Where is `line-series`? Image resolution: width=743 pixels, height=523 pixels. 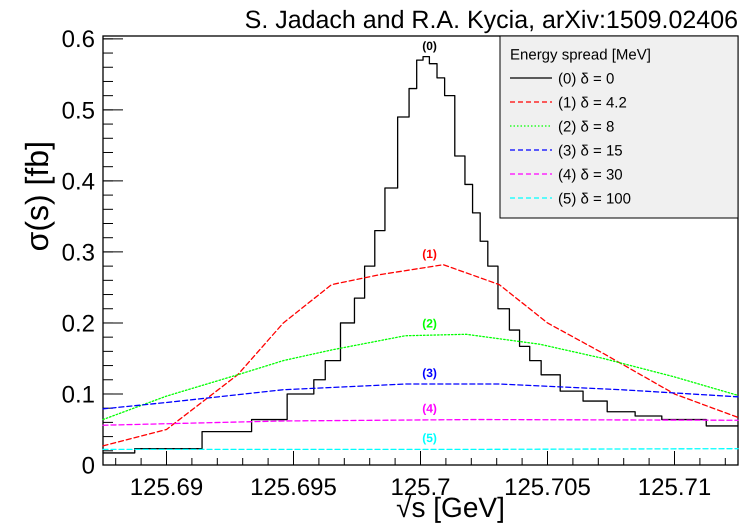
line-series is located at coordinates (420, 377).